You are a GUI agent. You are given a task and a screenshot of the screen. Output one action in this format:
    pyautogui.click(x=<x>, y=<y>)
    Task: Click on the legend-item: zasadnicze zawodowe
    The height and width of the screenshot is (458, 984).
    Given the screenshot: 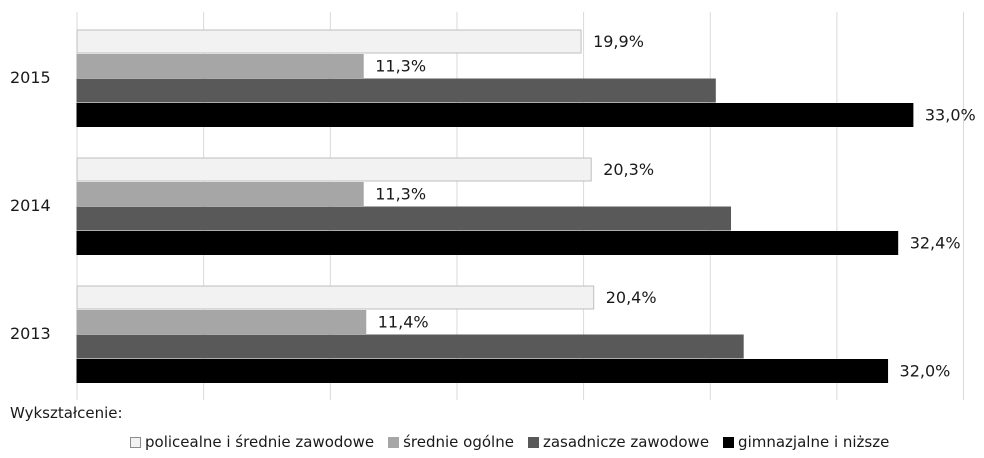 What is the action you would take?
    pyautogui.click(x=618, y=442)
    